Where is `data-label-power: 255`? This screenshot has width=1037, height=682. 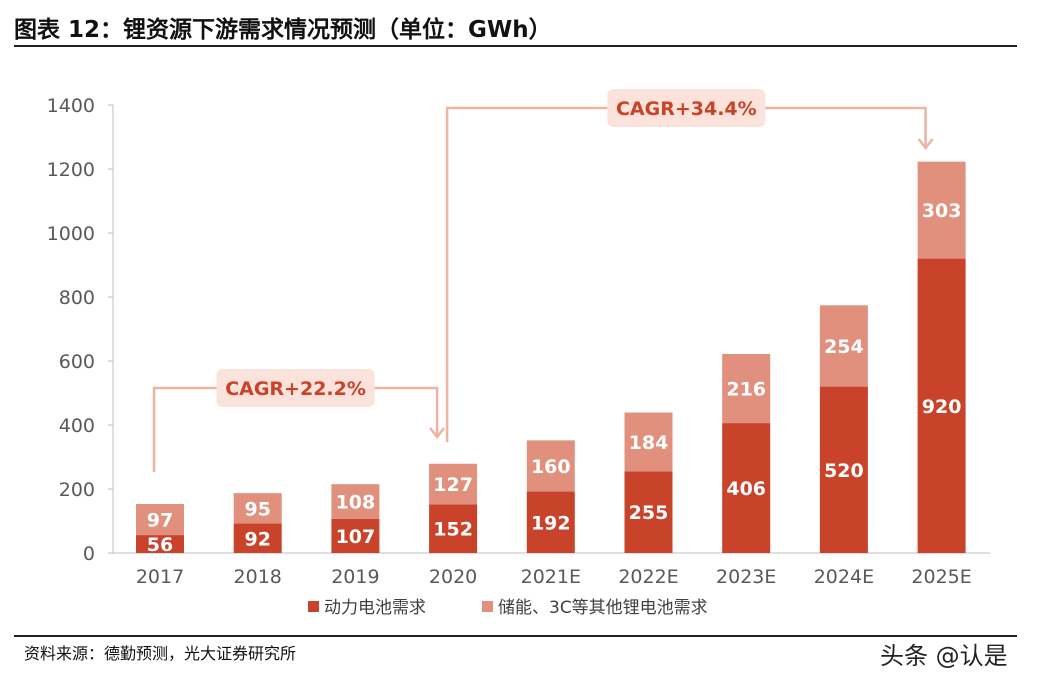
data-label-power: 255 is located at coordinates (649, 513).